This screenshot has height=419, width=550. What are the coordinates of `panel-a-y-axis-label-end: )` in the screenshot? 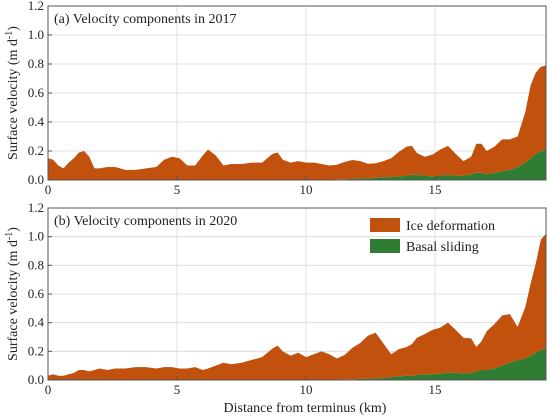 It's located at (13, 28).